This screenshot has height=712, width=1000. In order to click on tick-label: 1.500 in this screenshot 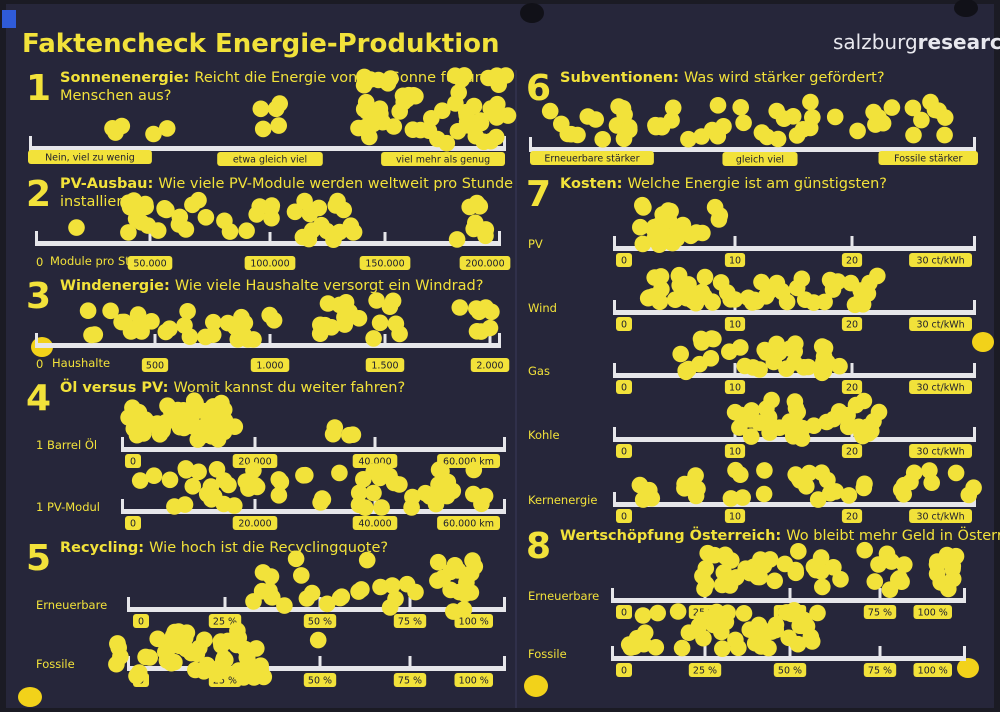, I will do `click(384, 366)`.